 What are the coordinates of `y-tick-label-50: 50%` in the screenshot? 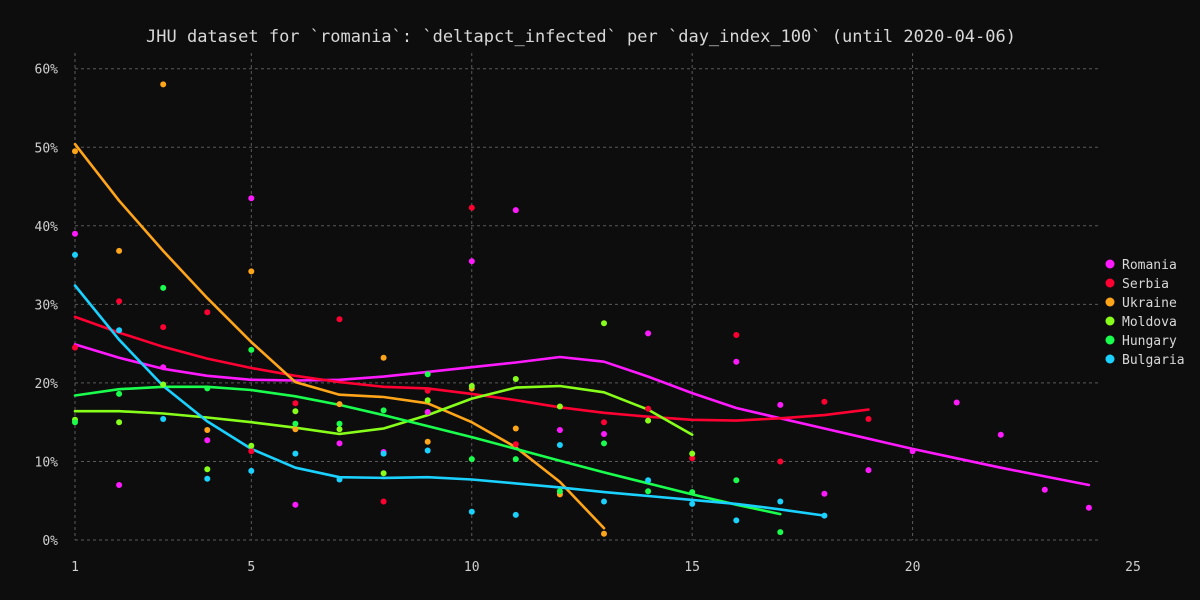 It's located at (47, 148).